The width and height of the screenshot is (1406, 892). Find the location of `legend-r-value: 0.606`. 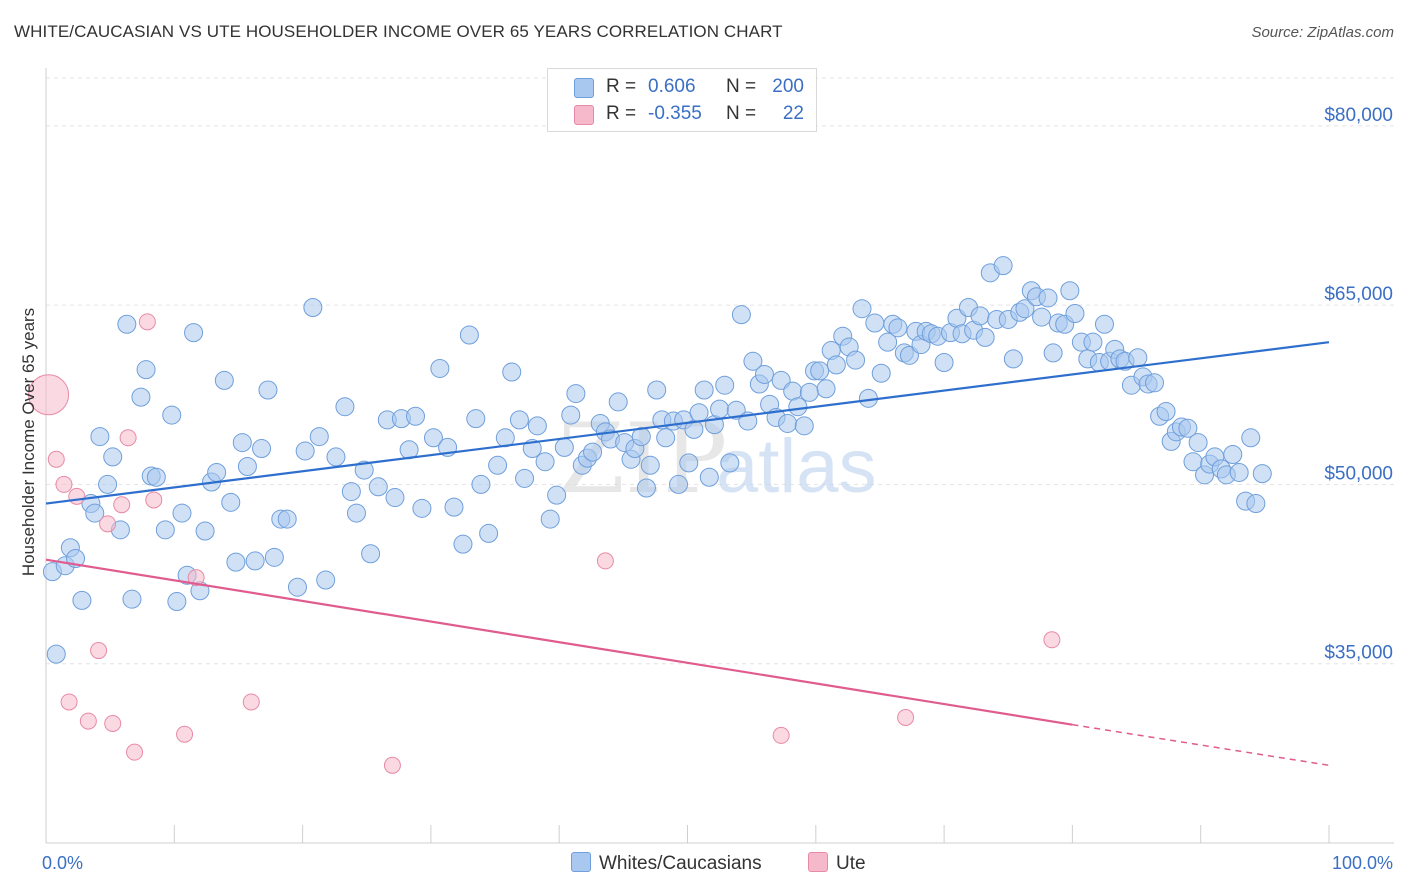

legend-r-value: 0.606 is located at coordinates (672, 86).